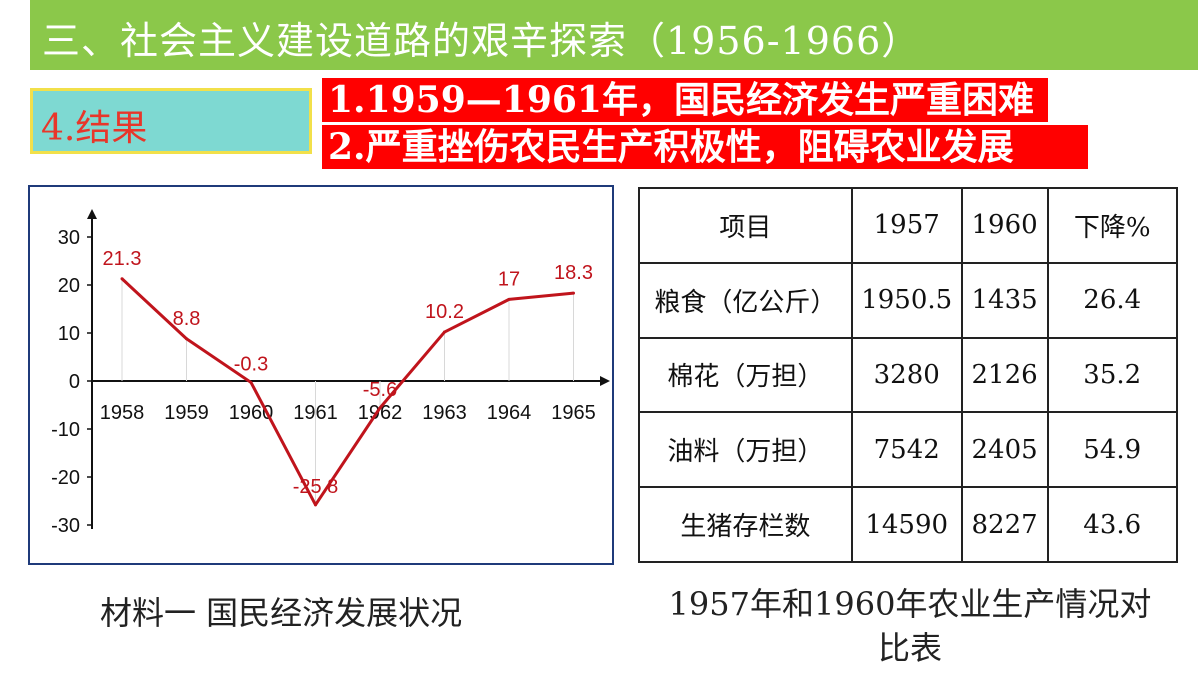  I want to click on y-tick-label: 30, so click(69, 238).